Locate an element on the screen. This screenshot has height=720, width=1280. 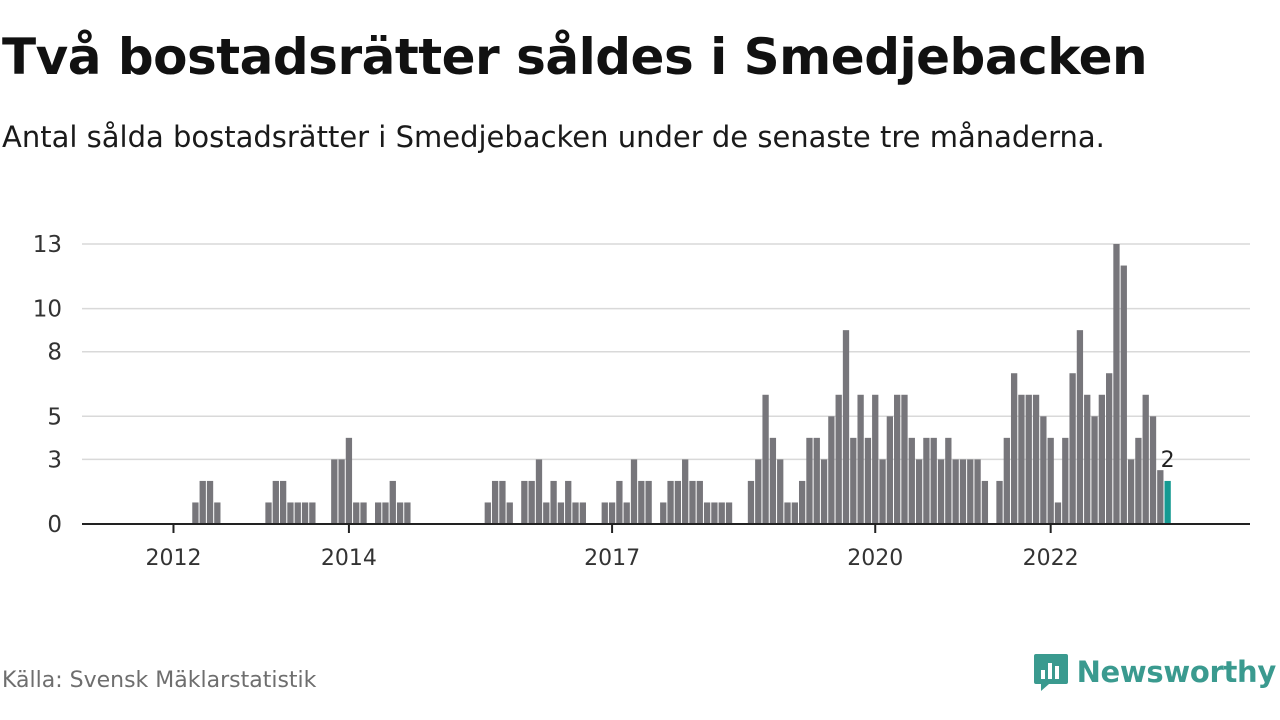
logo-text: Newsworthy is located at coordinates (1176, 672).